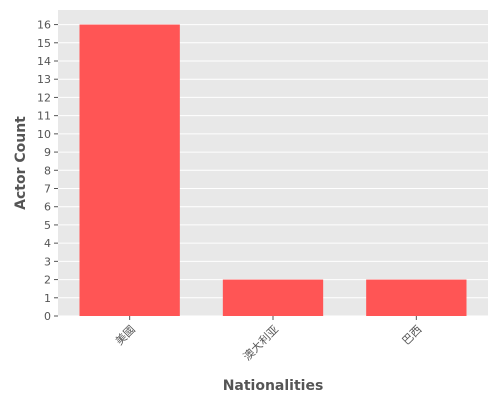 This screenshot has width=500, height=400. Describe the element at coordinates (47, 243) in the screenshot. I see `y-tick-label: 4` at that location.